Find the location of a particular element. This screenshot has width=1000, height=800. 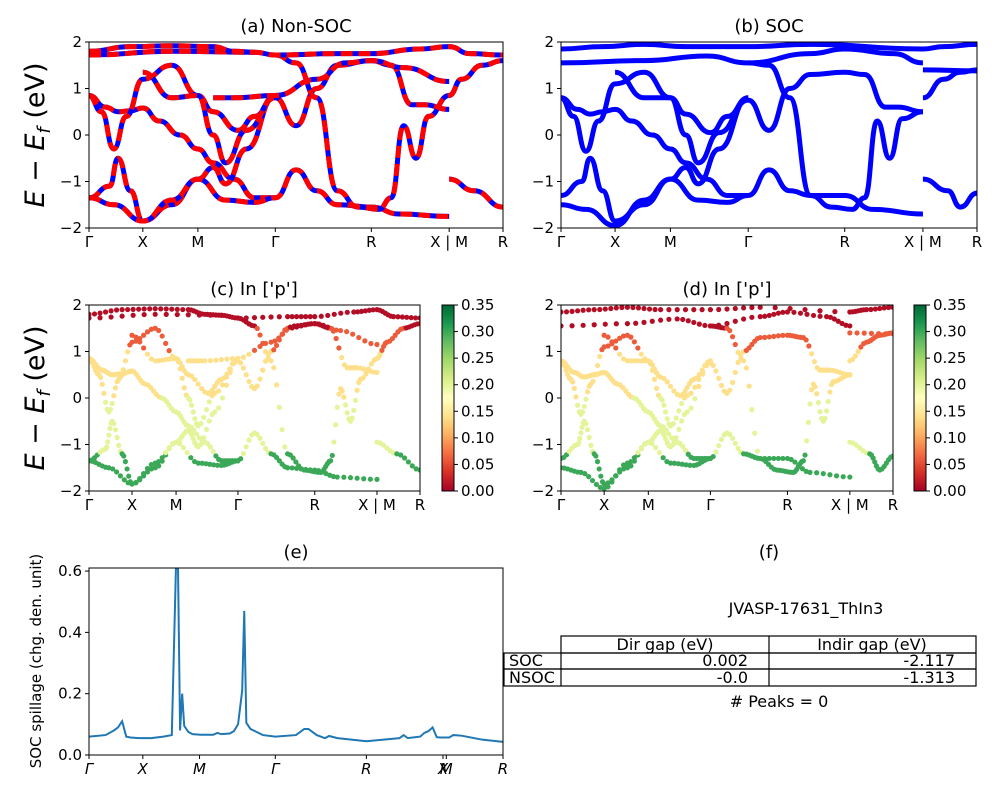

peaks-count: # Peaks = 0 is located at coordinates (779, 701).